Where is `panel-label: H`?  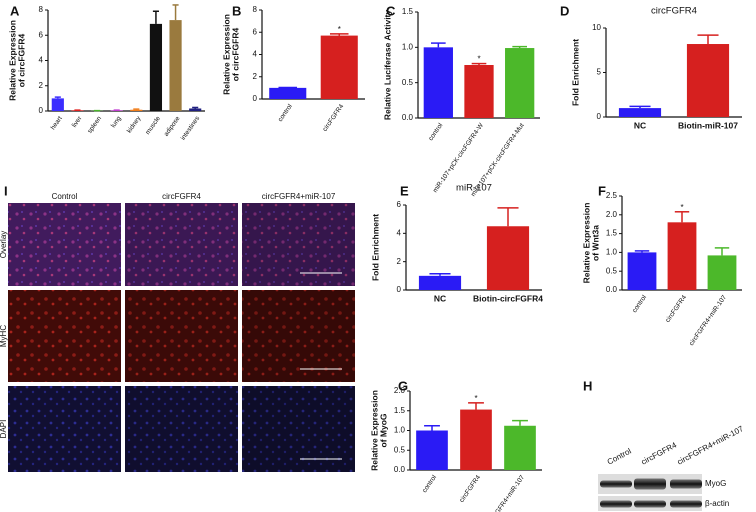 panel-label: H is located at coordinates (587, 385).